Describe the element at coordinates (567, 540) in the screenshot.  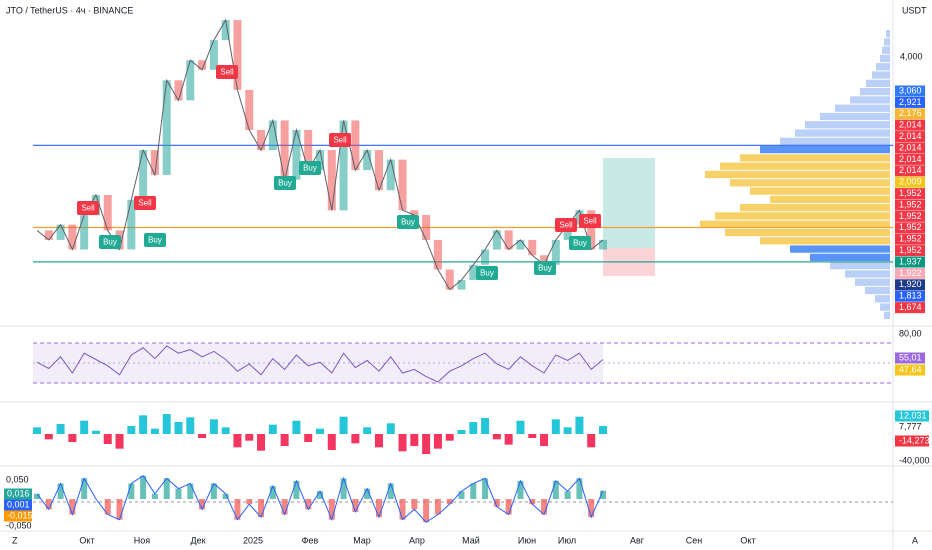
I see `time-axis-label: Июл` at that location.